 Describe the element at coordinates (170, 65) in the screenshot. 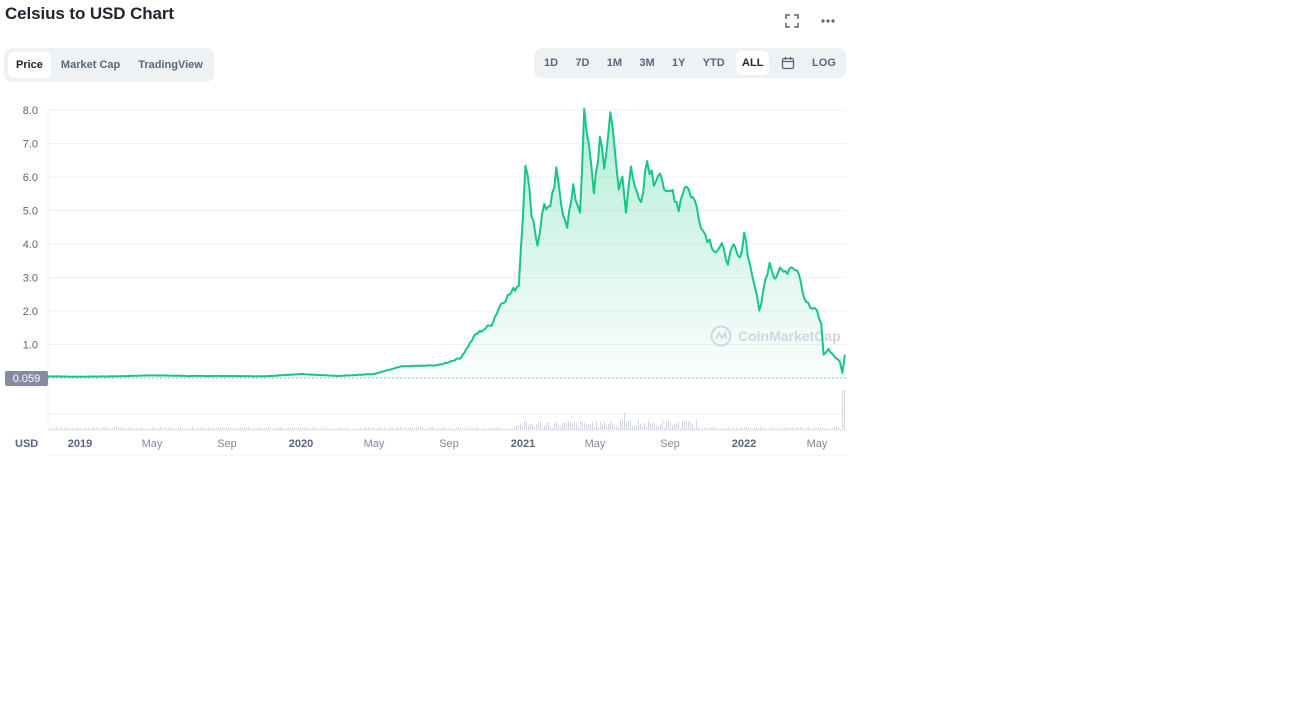

I see `tab-tradingview: TradingView` at that location.